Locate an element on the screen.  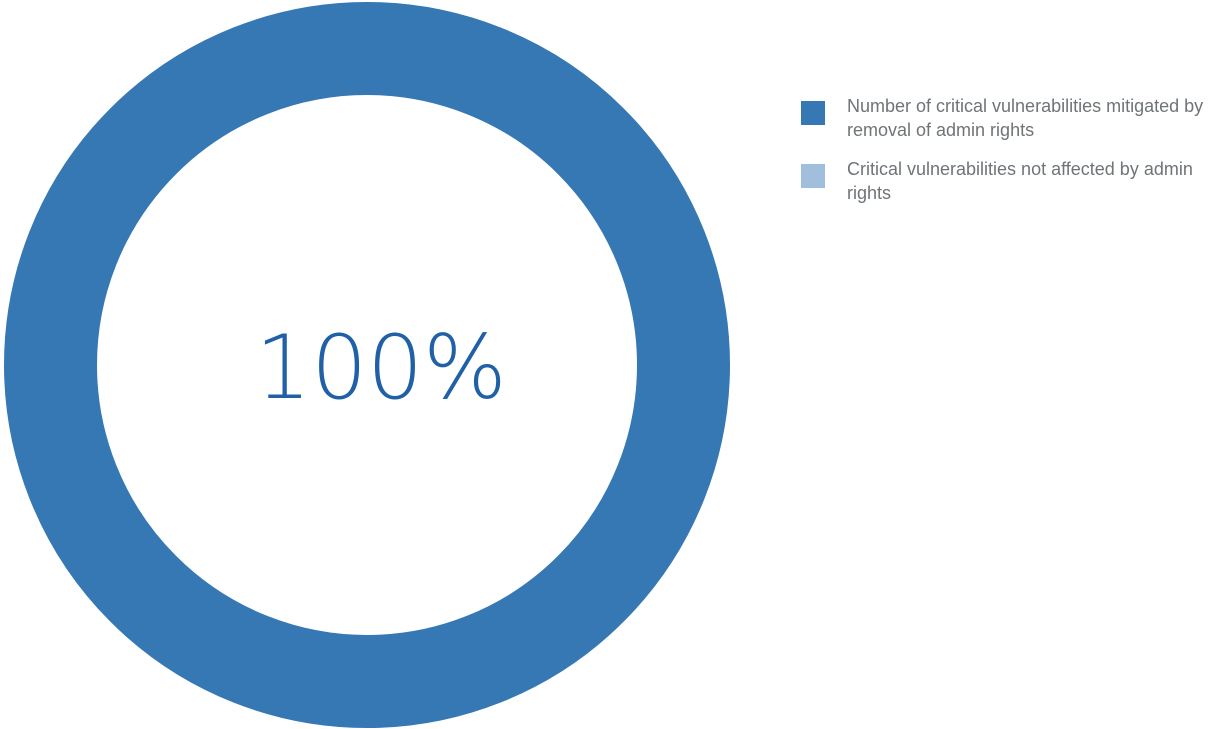
legend-swatch-mitigated is located at coordinates (813, 113).